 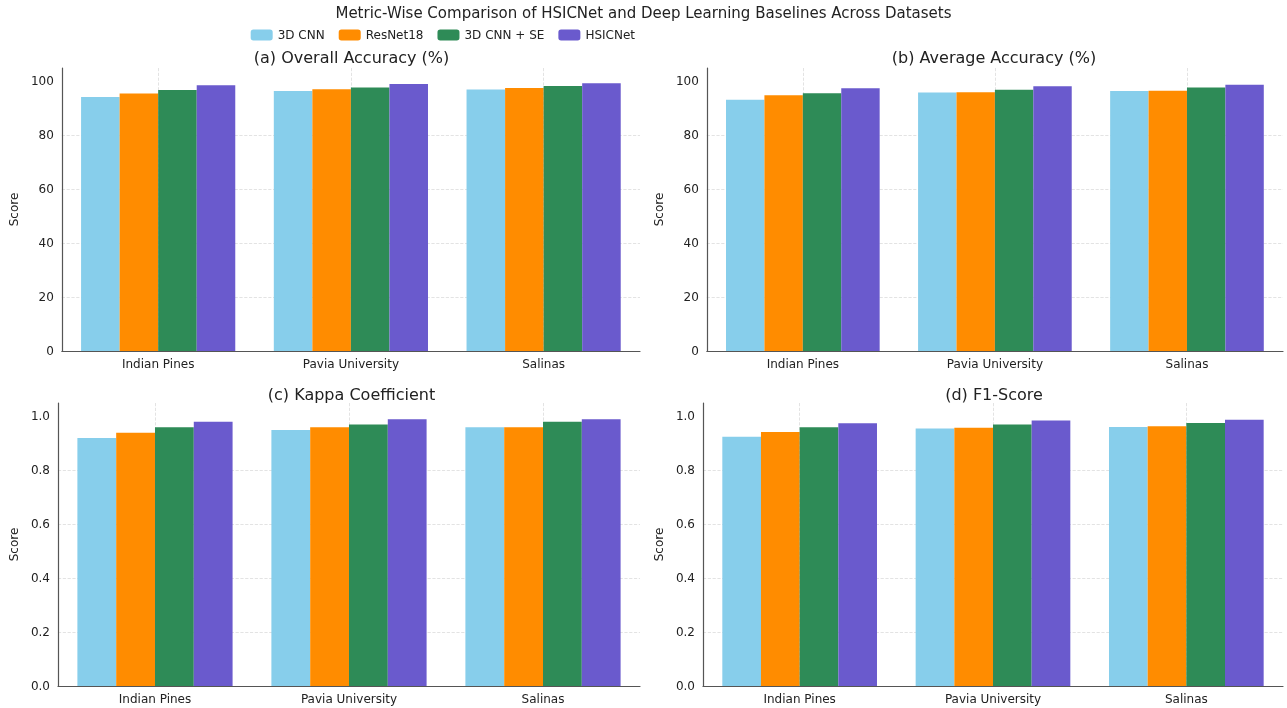 I want to click on legend-label: ResNet18, so click(x=394, y=35).